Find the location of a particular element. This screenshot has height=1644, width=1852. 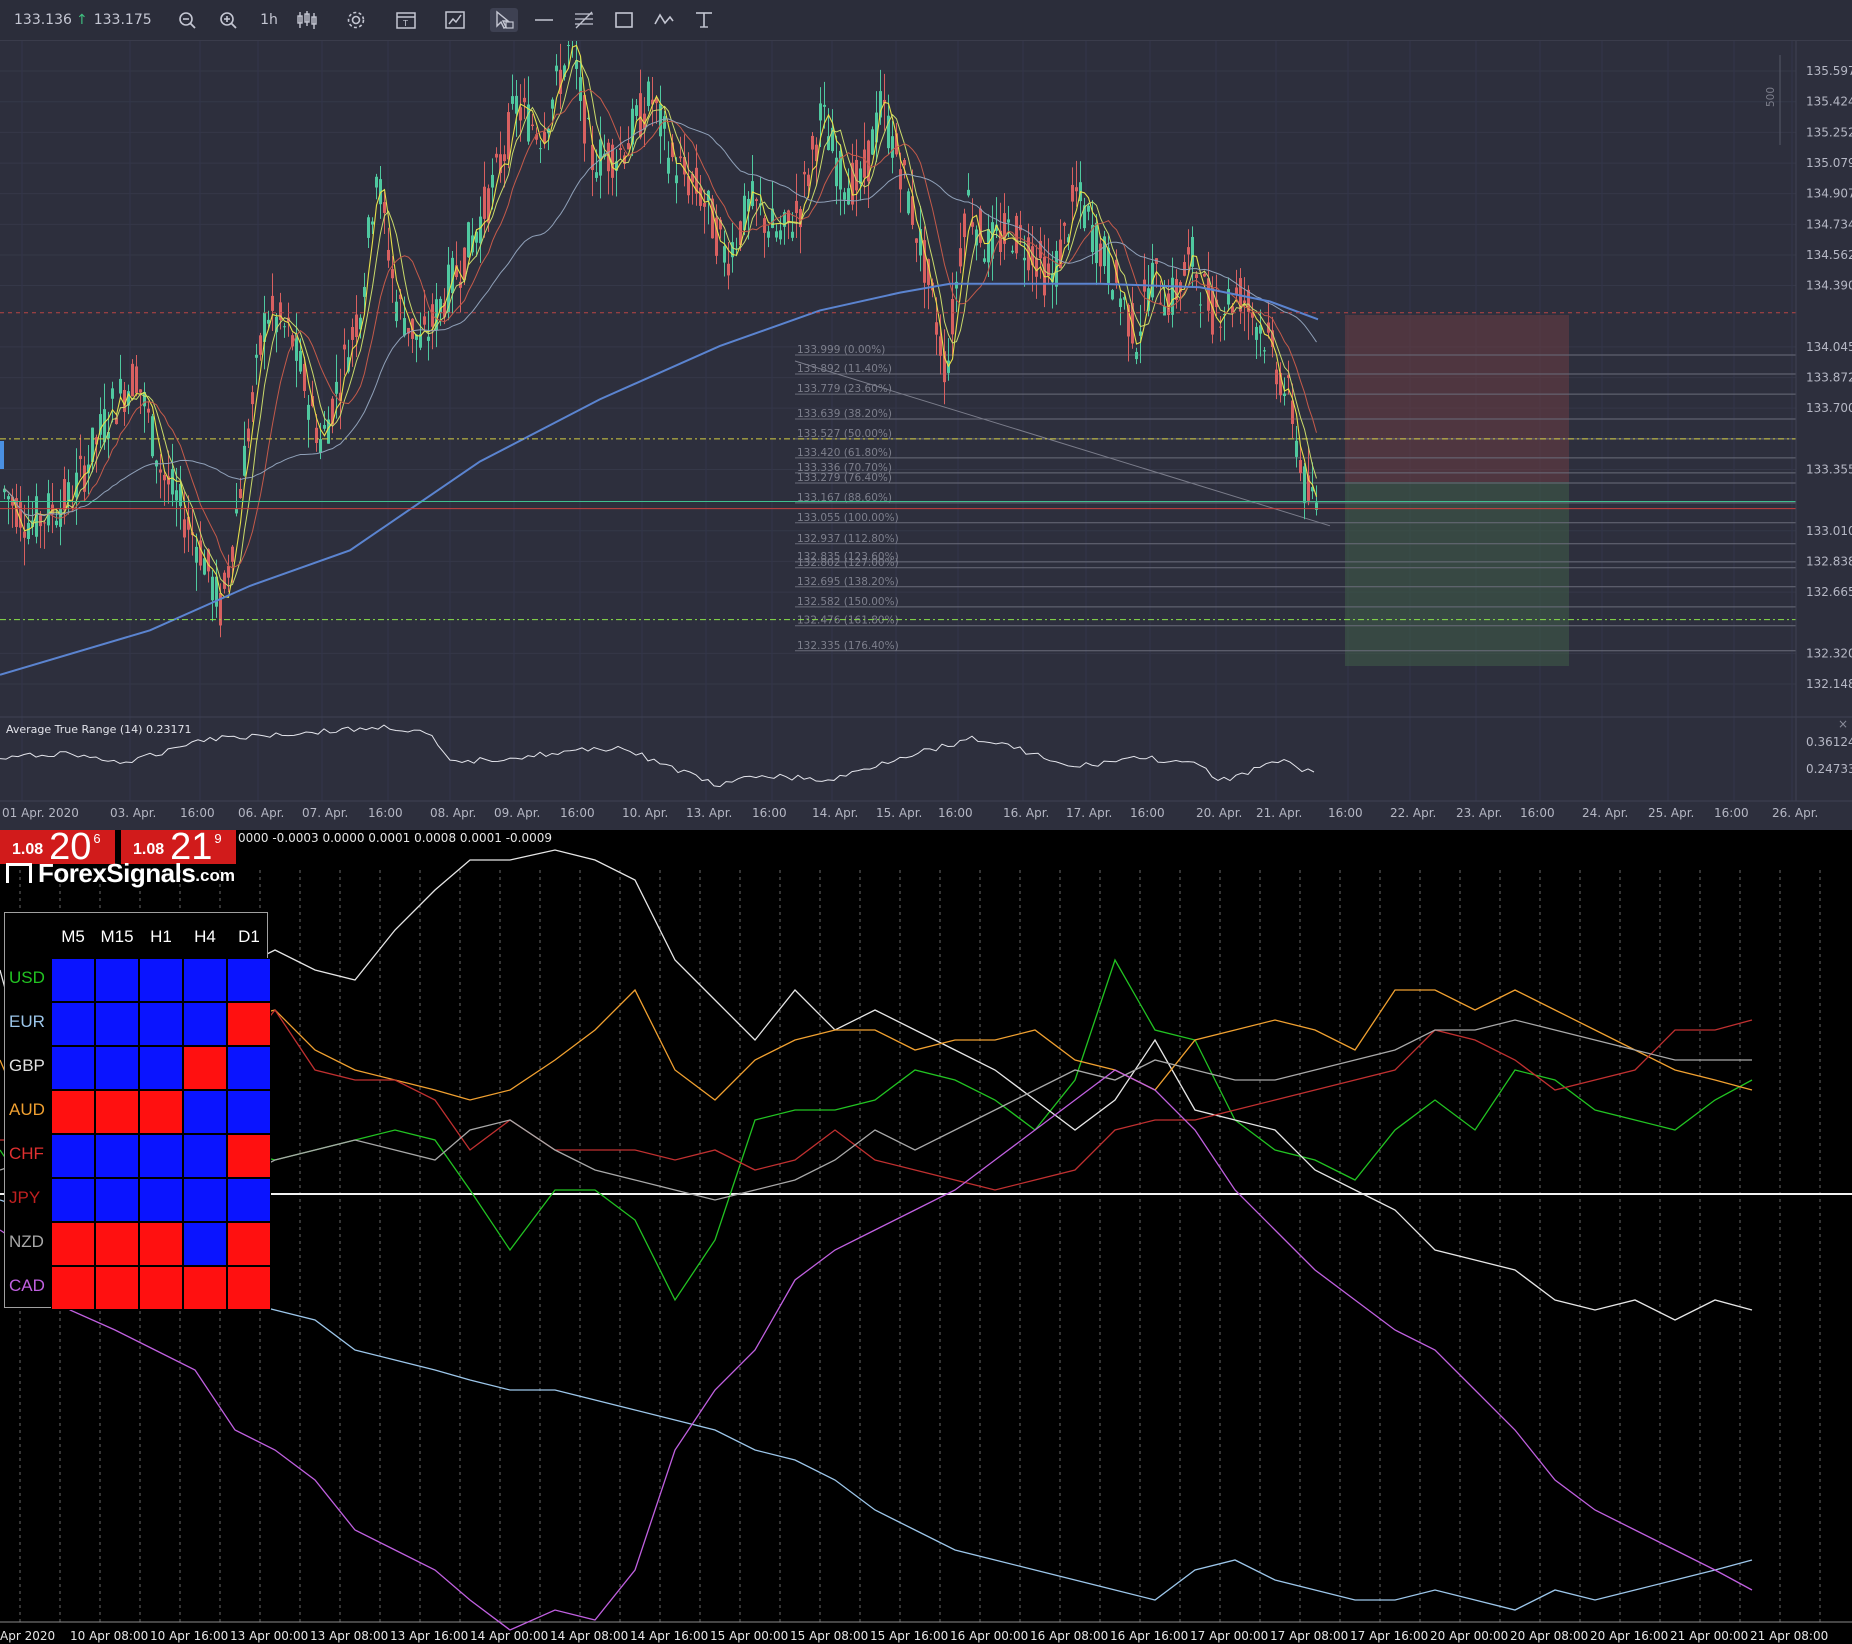

text-tool-icon is located at coordinates (704, 20).